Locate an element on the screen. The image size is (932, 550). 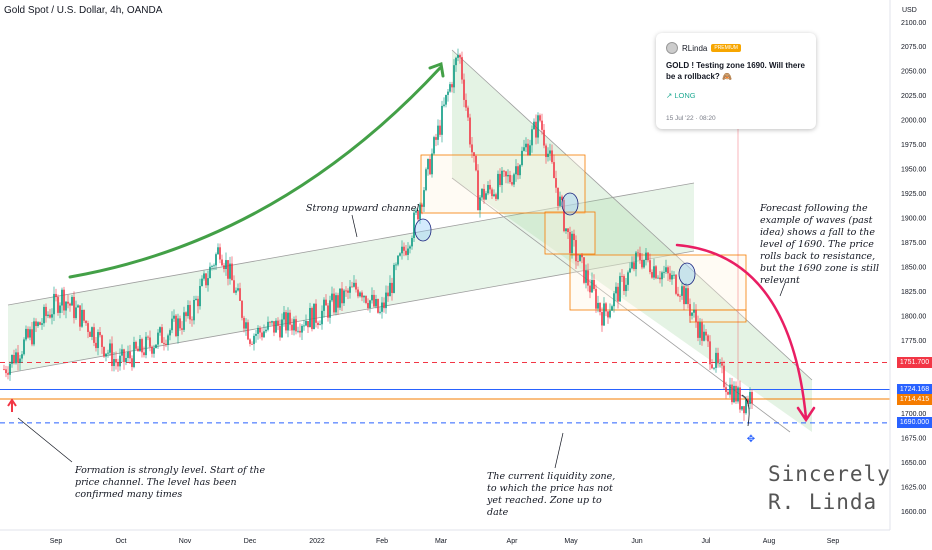
idea-author-row: RLinda PREMIUM is located at coordinates (703, 48).